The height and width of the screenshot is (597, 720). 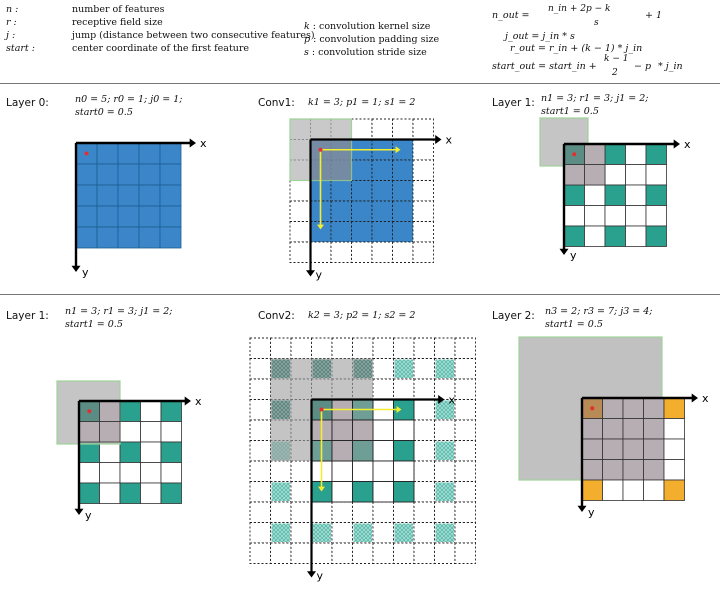 I want to click on layer0-y-label: y, so click(x=85, y=272).